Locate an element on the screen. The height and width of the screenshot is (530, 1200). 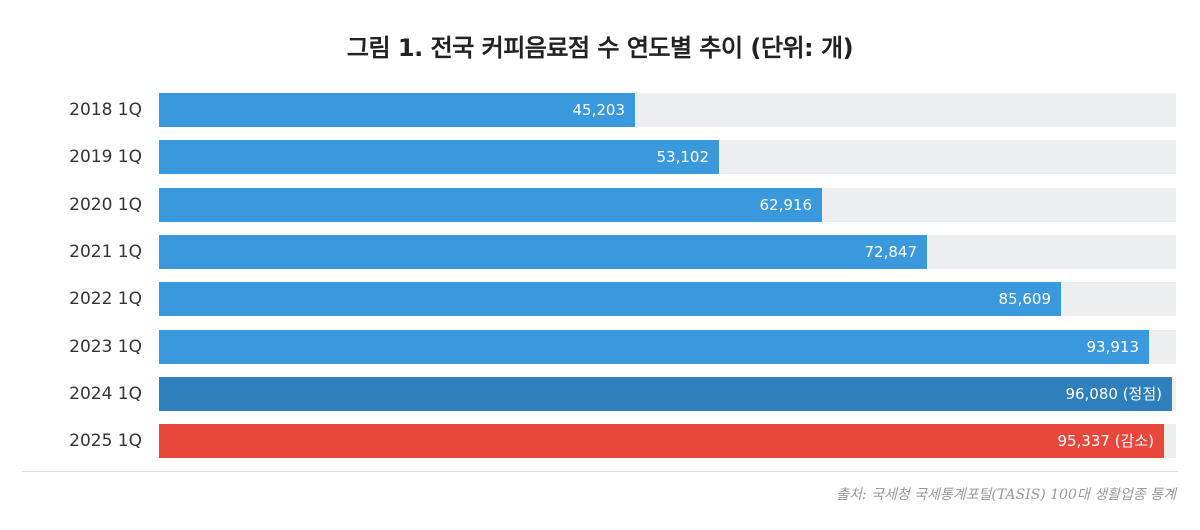
bar: 96,080 (정점) is located at coordinates (665, 394).